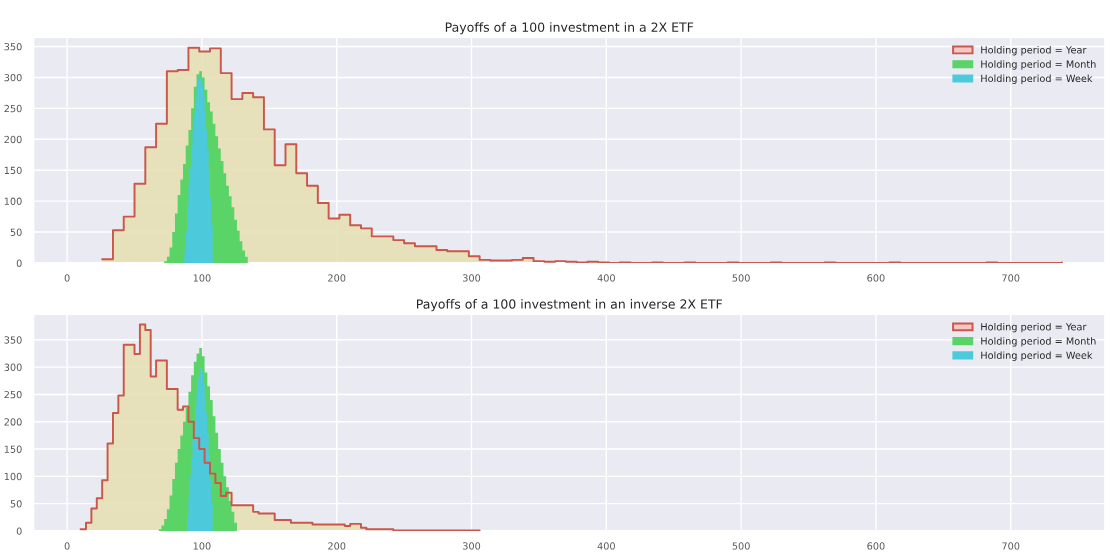  What do you see at coordinates (570, 305) in the screenshot?
I see `chart-title: Payoffs of a 100 investment in an inverse 2X ETF` at bounding box center [570, 305].